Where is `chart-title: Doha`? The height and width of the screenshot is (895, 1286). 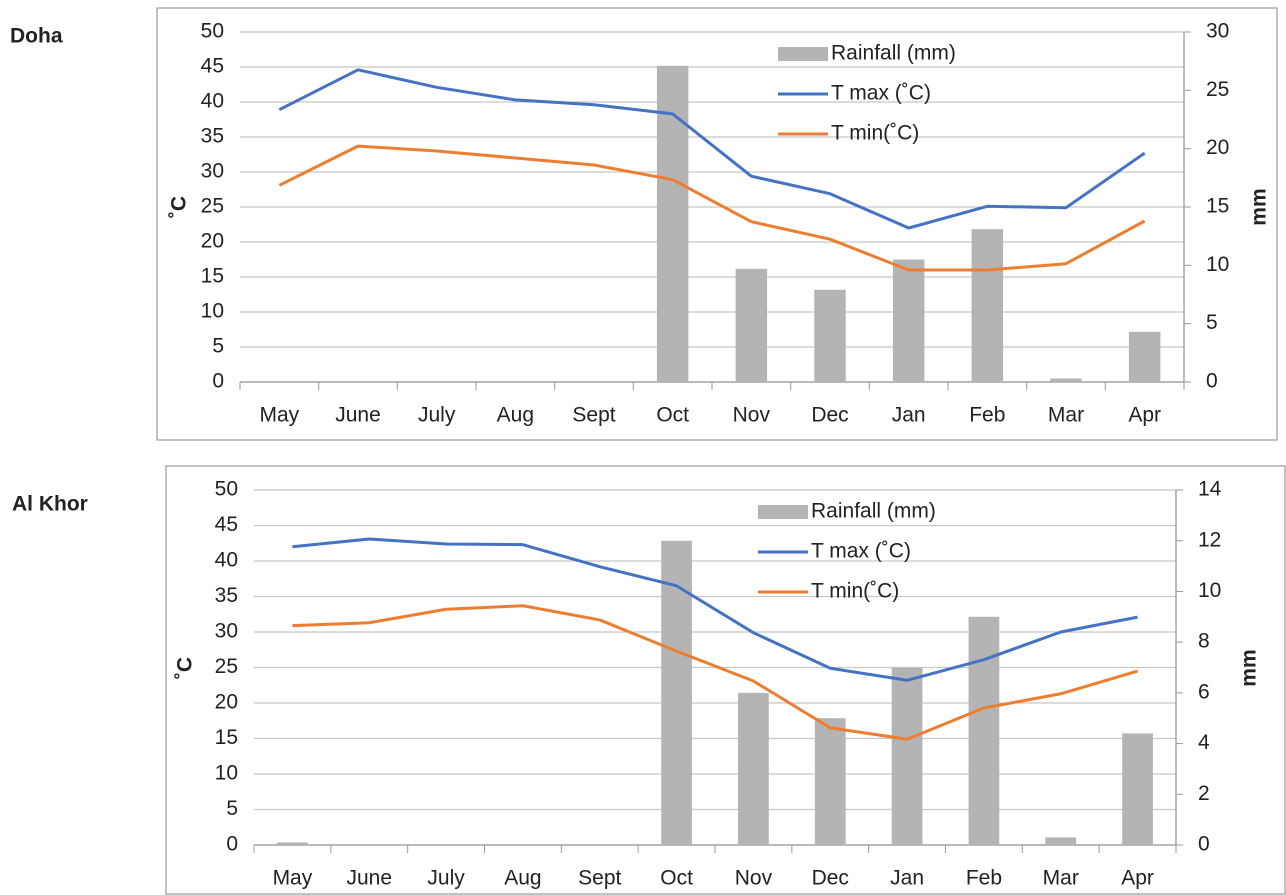 chart-title: Doha is located at coordinates (36, 36).